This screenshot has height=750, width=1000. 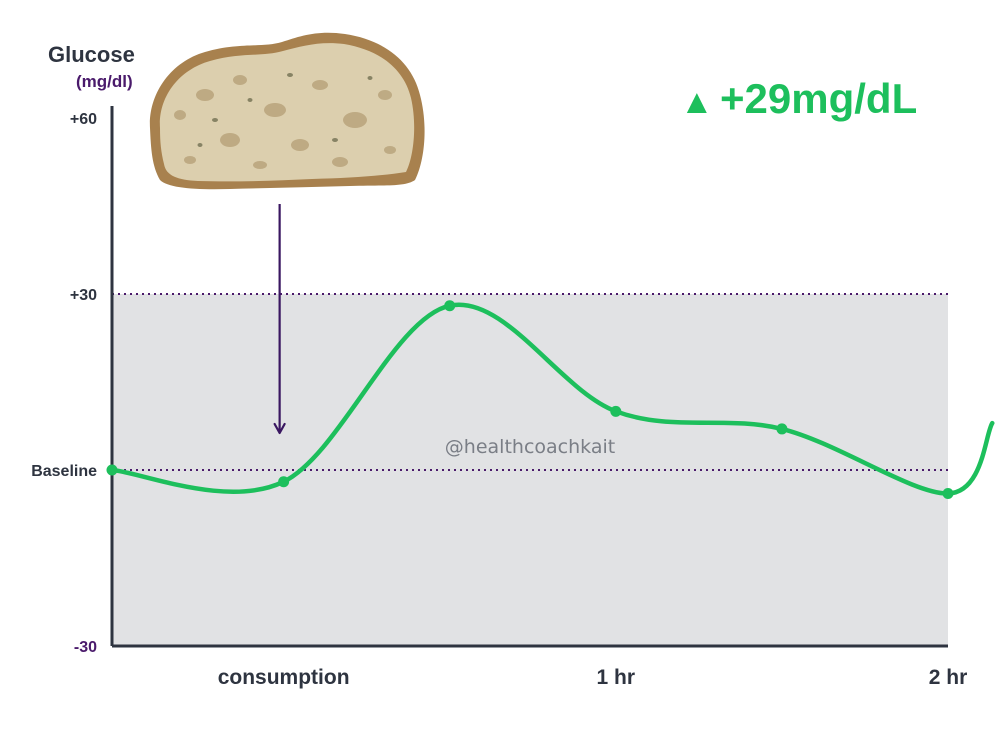 What do you see at coordinates (83, 295) in the screenshot?
I see `y-tick-label: +30` at bounding box center [83, 295].